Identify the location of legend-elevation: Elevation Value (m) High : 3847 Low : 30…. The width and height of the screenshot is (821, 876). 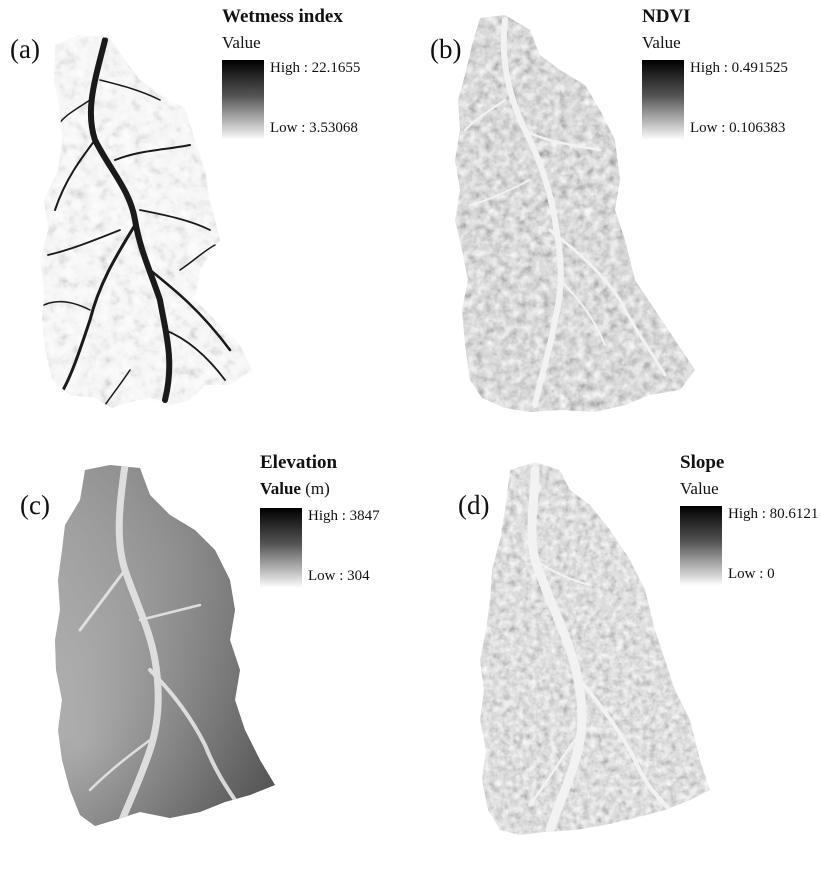
(335, 527).